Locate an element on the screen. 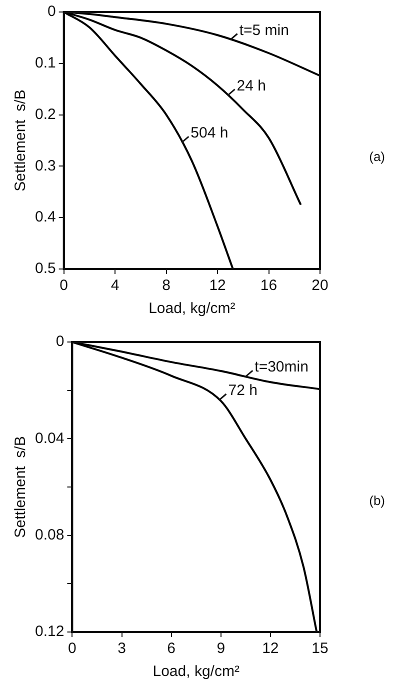 Image resolution: width=415 pixels, height=693 pixels. x-tick-label: 15 is located at coordinates (320, 649).